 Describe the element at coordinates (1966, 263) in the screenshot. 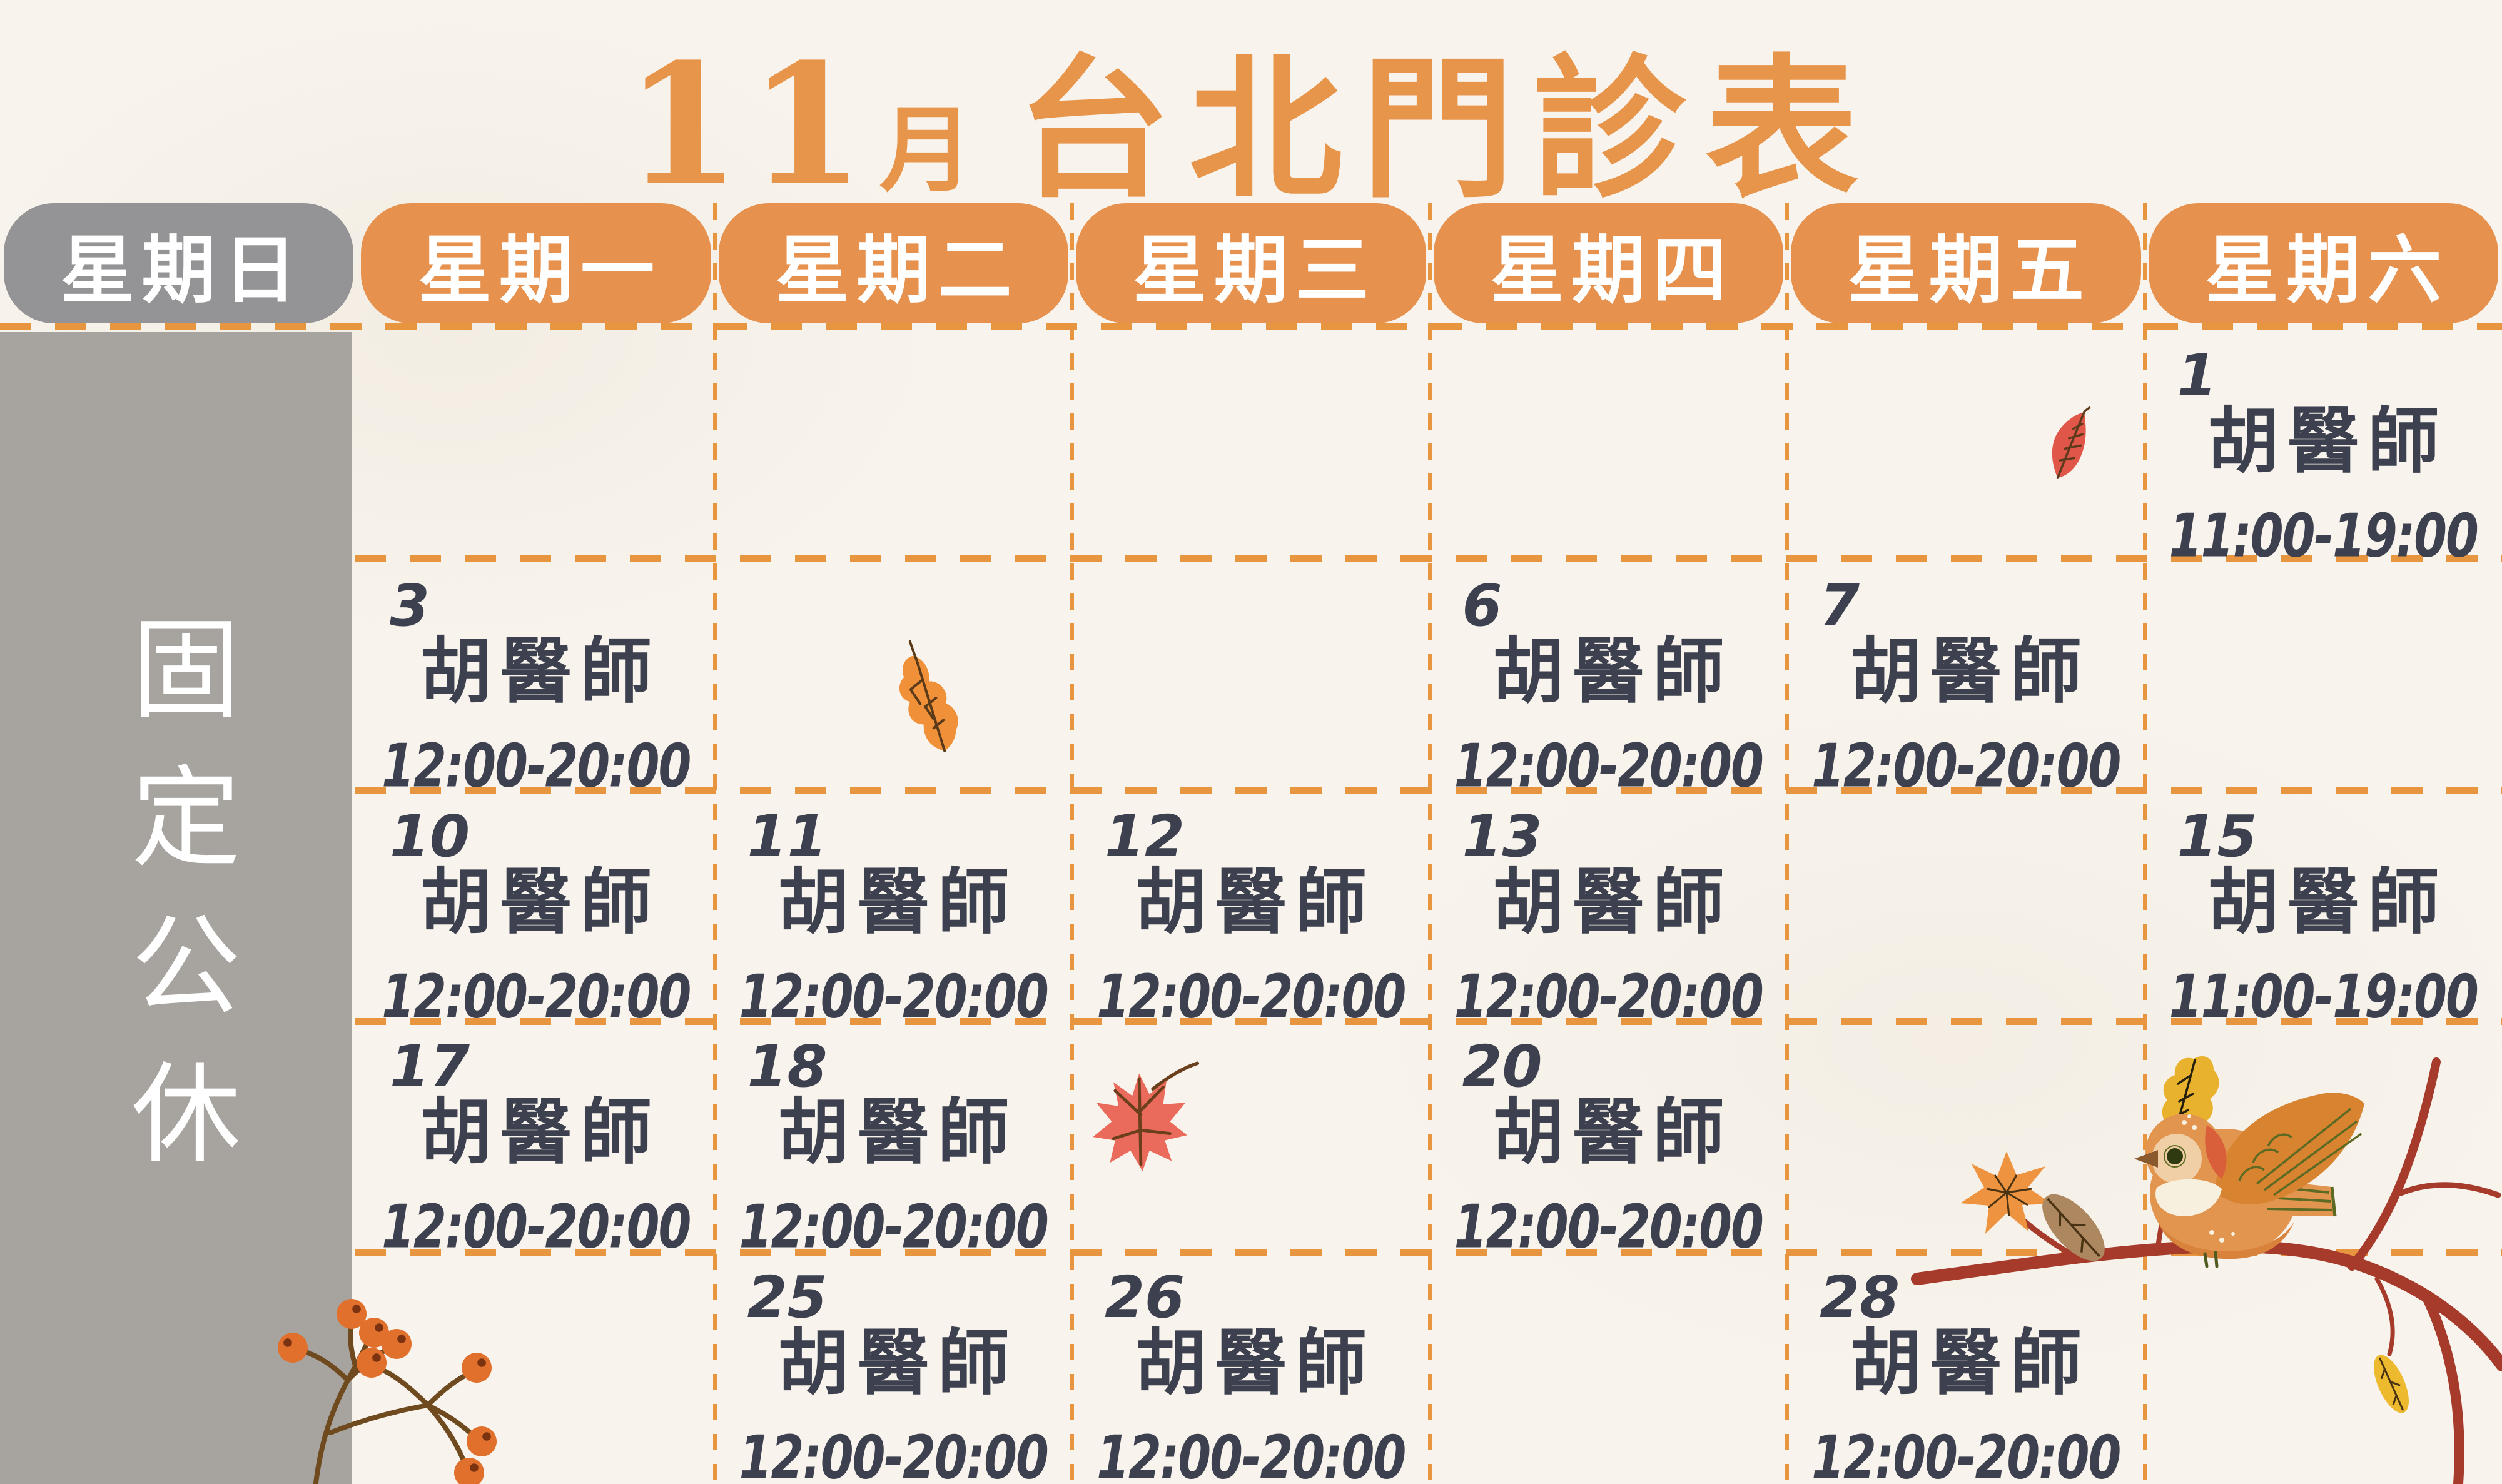

I see `weekday-header-5: 星期五` at that location.